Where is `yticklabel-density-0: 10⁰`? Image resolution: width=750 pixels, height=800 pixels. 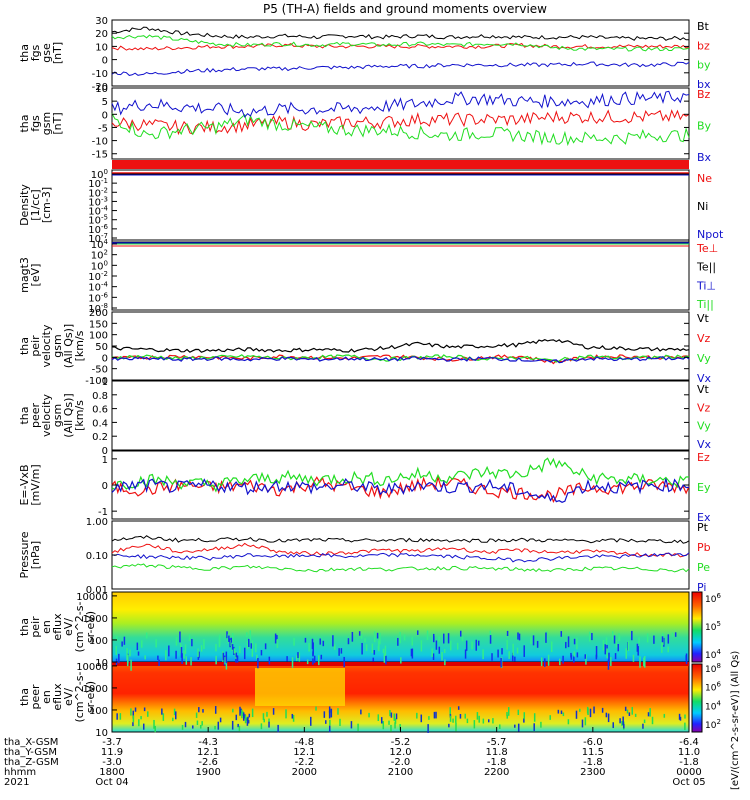
yticklabel-density-0: 10⁰ is located at coordinates (99, 174).